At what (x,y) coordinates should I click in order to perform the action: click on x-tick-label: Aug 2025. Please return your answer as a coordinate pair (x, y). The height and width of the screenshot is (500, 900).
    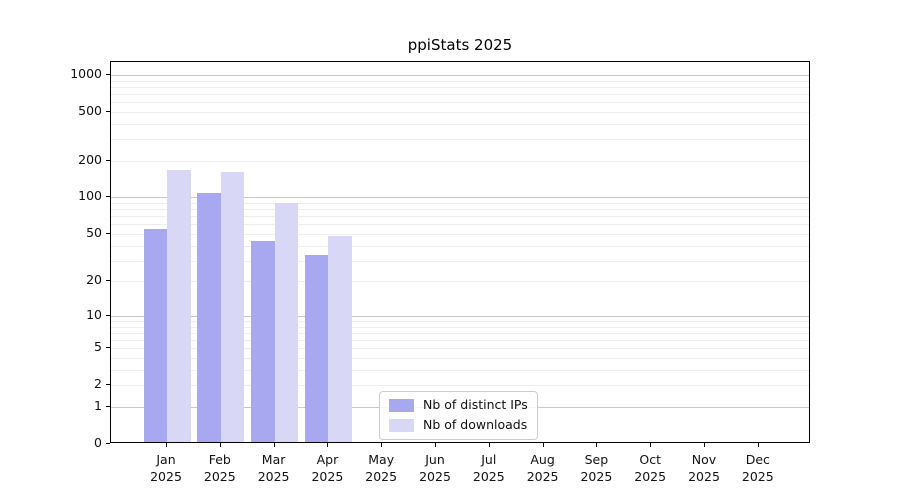
    Looking at the image, I should click on (542, 468).